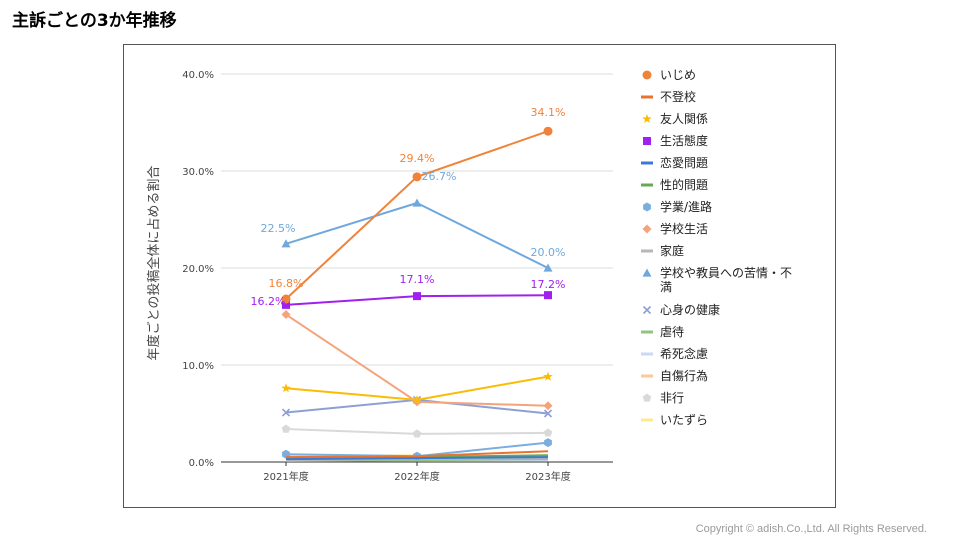 The width and height of the screenshot is (960, 540). Describe the element at coordinates (684, 162) in the screenshot. I see `legend-label: 恋愛問題` at that location.